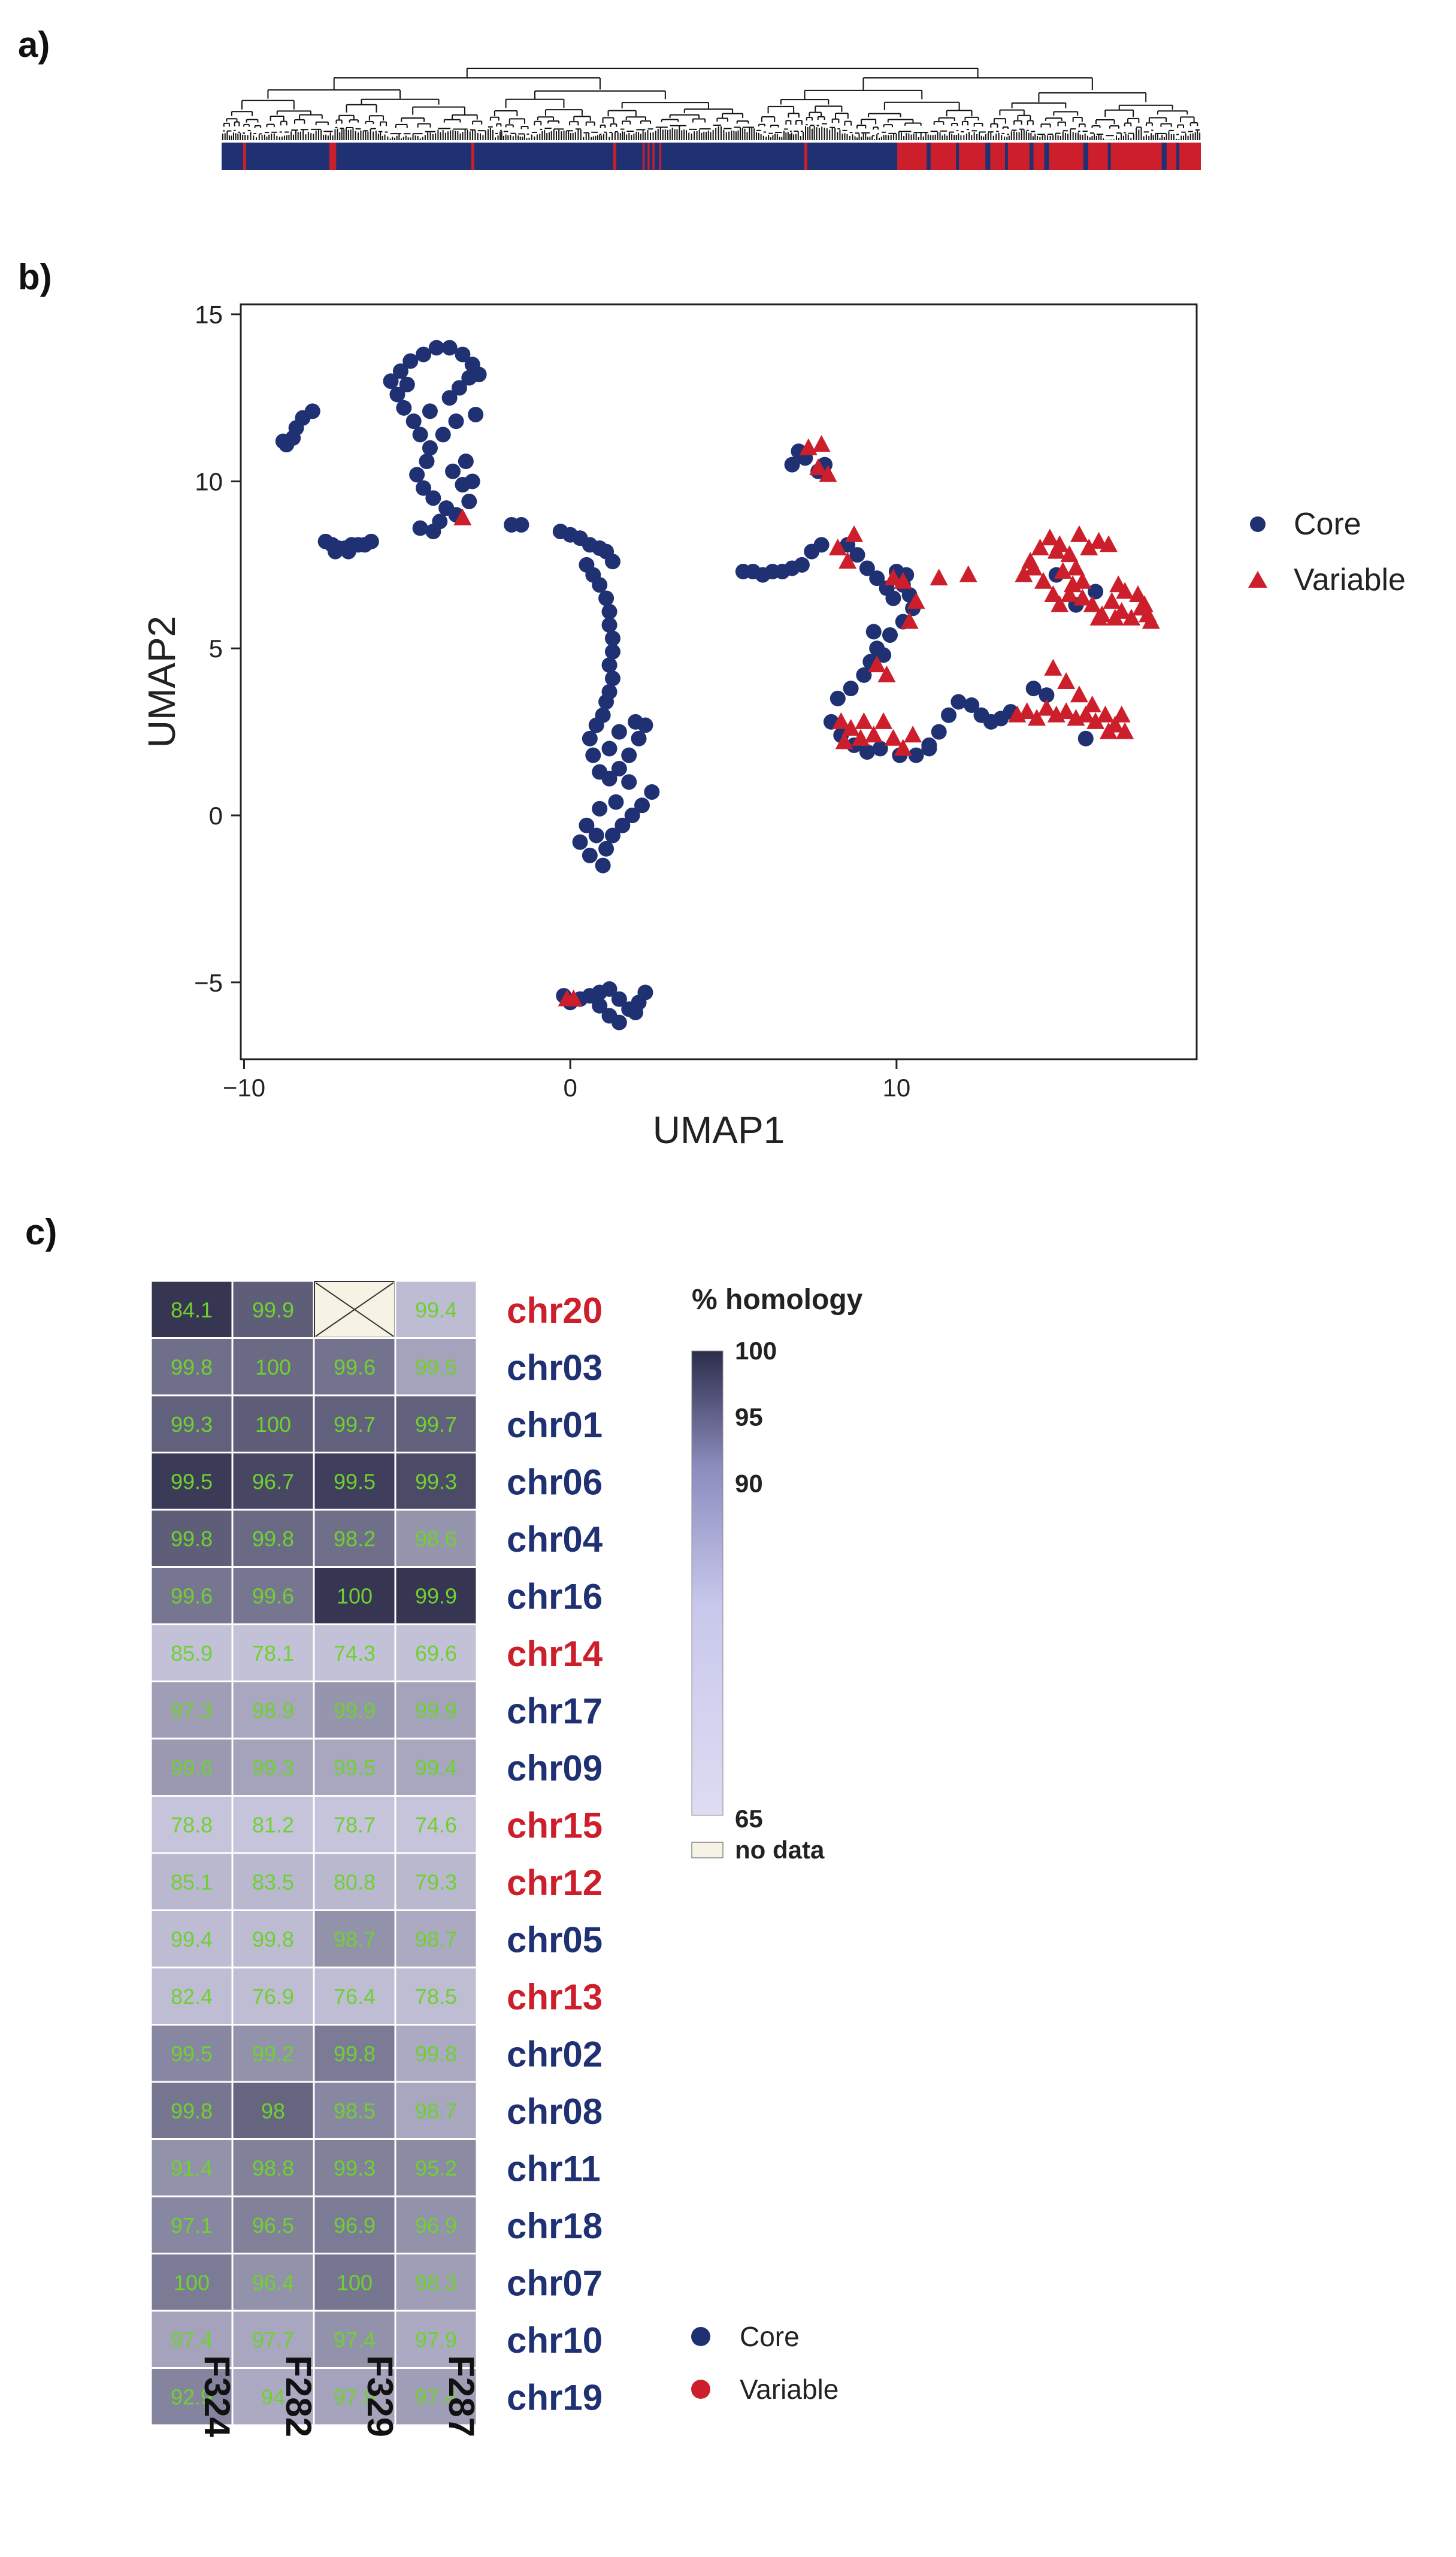  Describe the element at coordinates (1327, 524) in the screenshot. I see `legend-core-label: Core` at that location.